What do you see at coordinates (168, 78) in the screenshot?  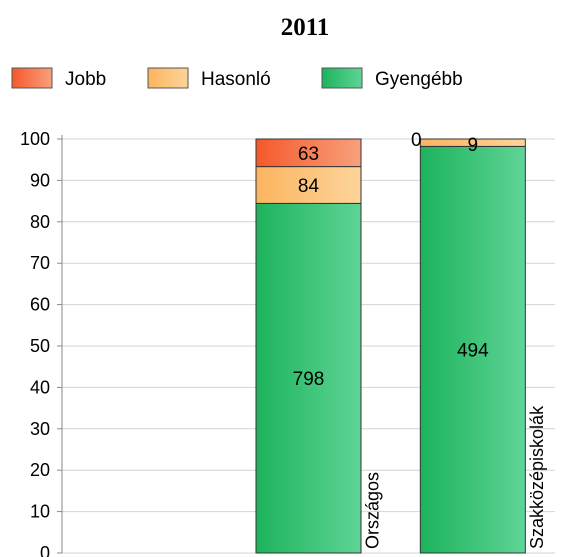 I see `legend-swatch-hasonlo` at bounding box center [168, 78].